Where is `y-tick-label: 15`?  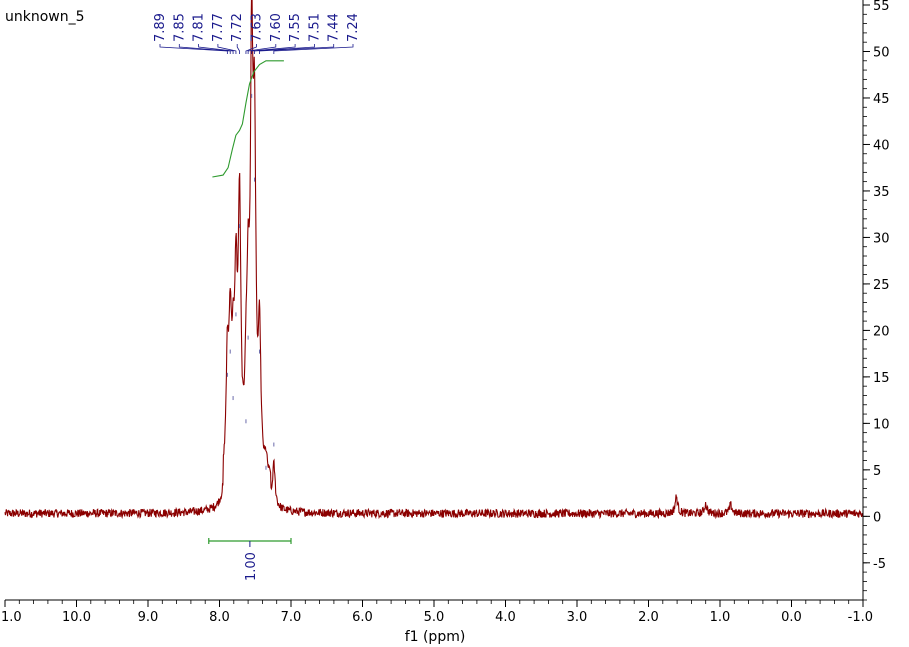 y-tick-label: 15 is located at coordinates (881, 378).